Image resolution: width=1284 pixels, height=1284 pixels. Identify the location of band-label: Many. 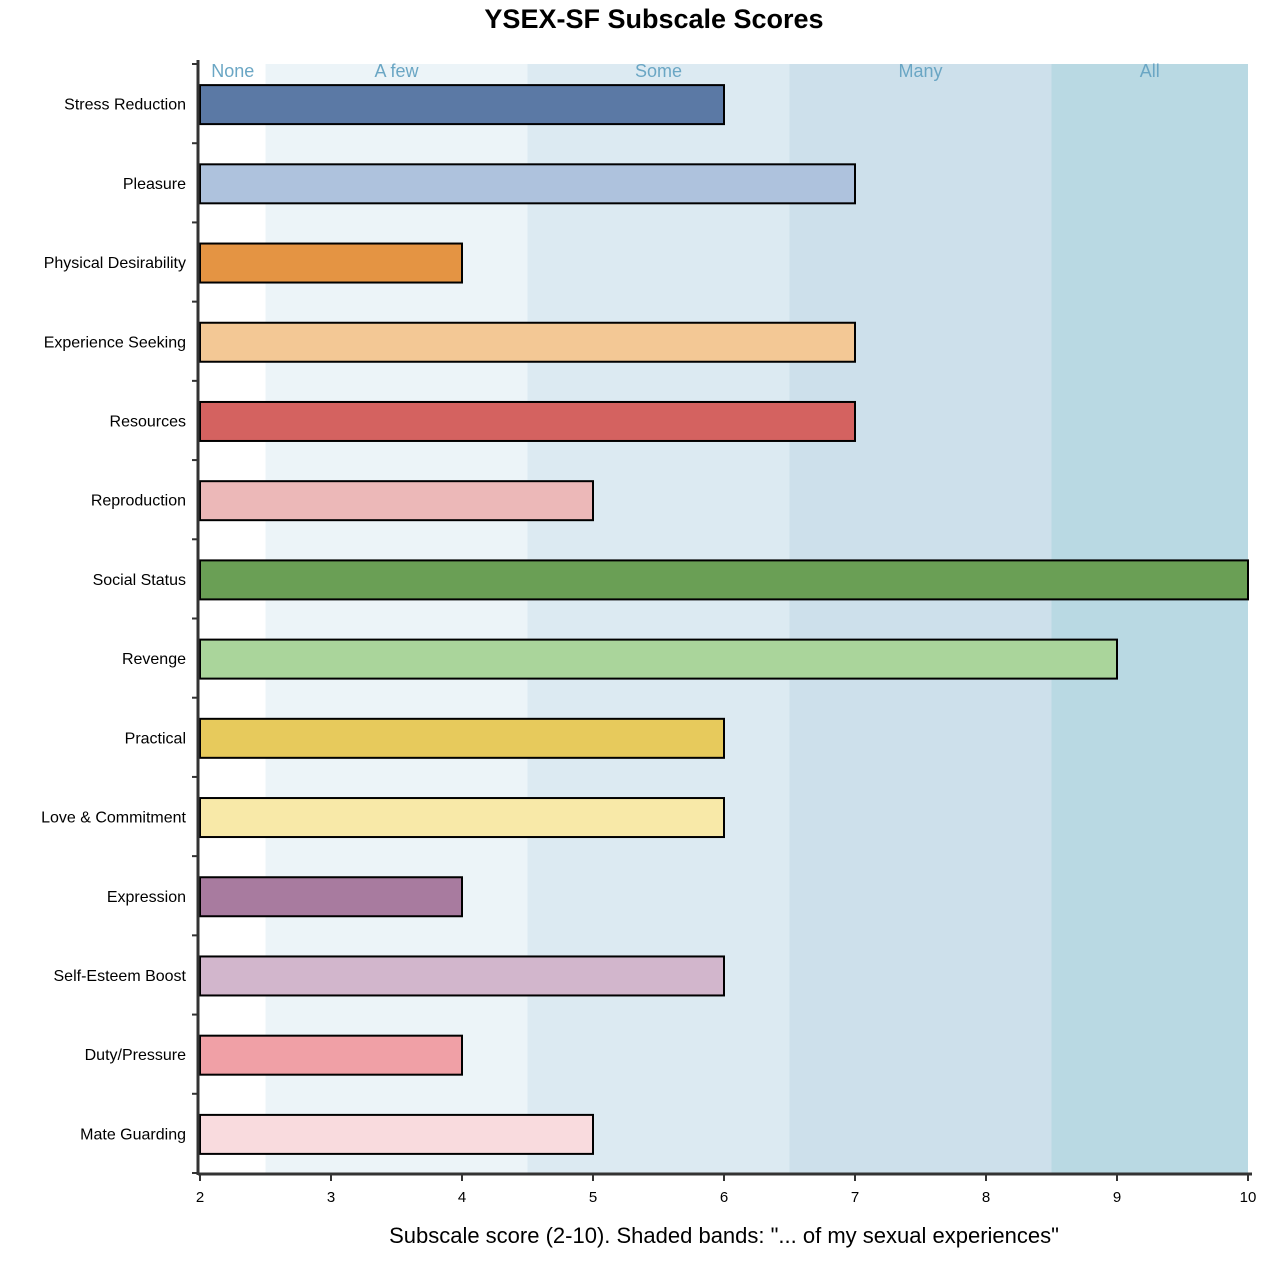
(920, 71).